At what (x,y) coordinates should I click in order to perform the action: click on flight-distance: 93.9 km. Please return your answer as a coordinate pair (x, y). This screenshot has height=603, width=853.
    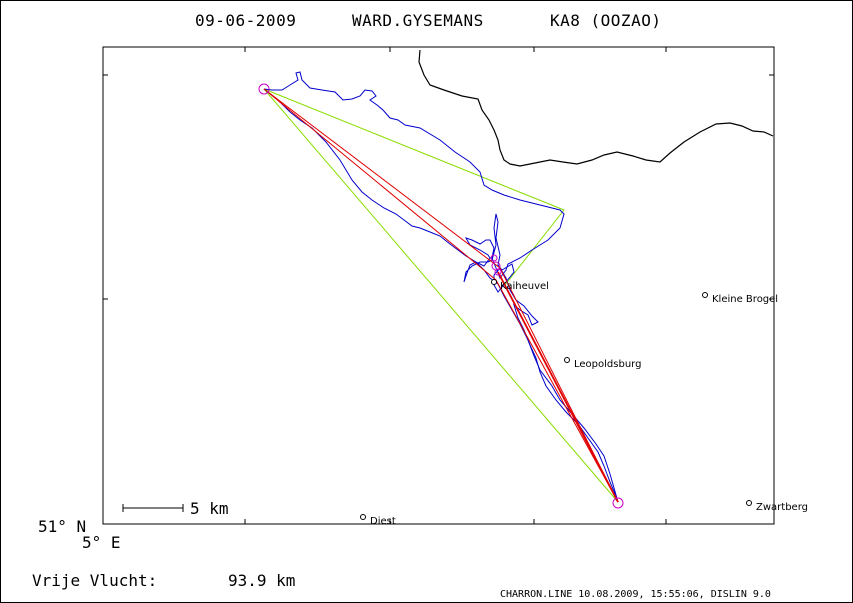
    Looking at the image, I should click on (261, 580).